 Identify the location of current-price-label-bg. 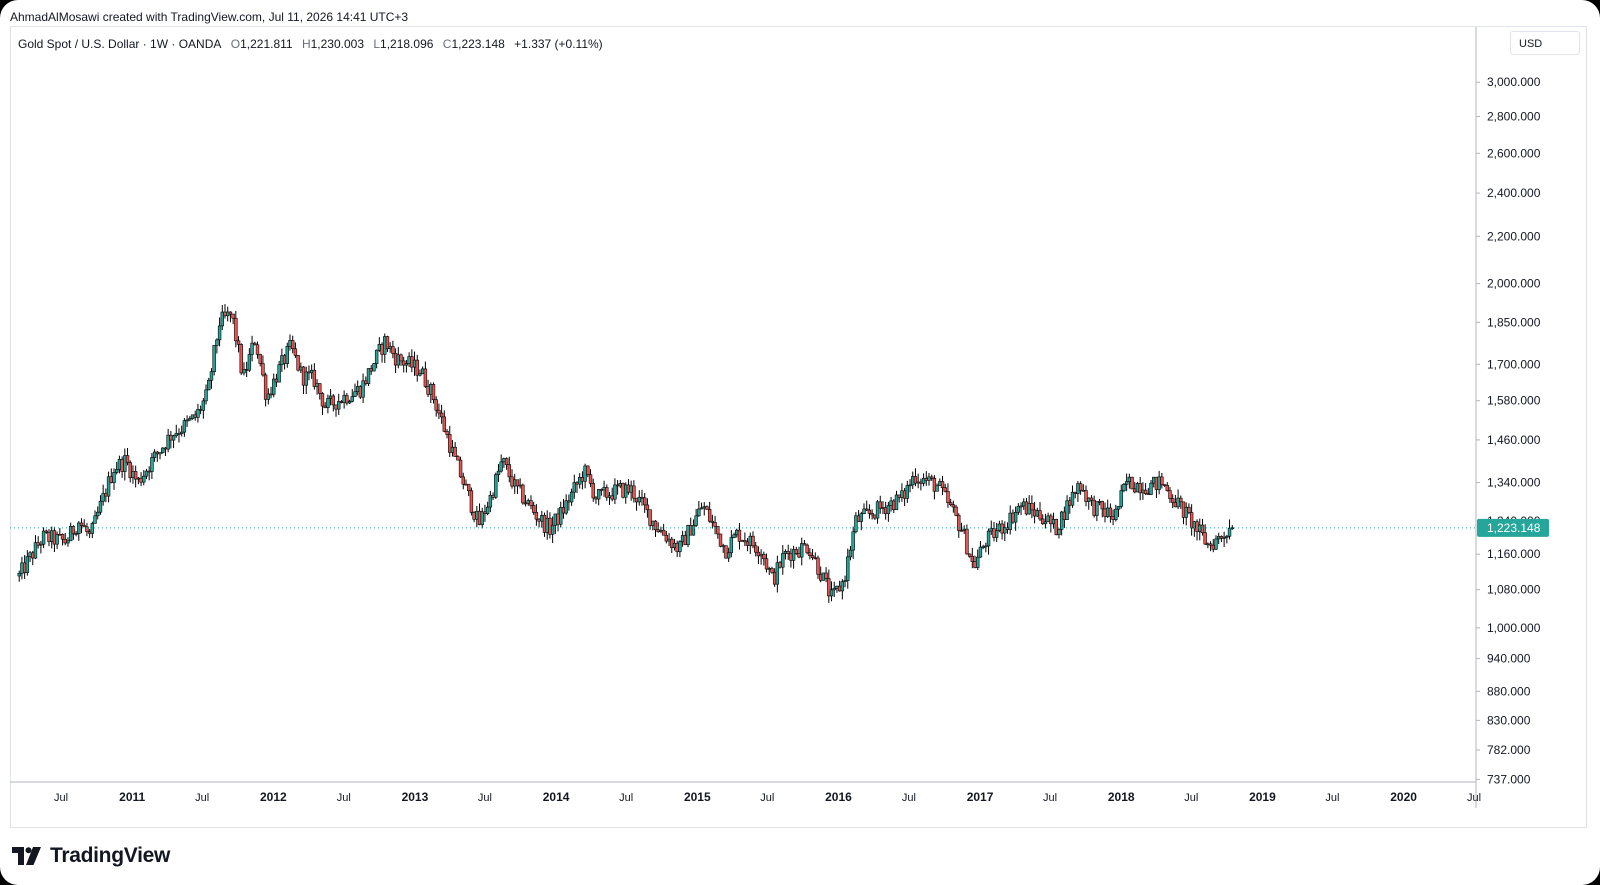
(1513, 527).